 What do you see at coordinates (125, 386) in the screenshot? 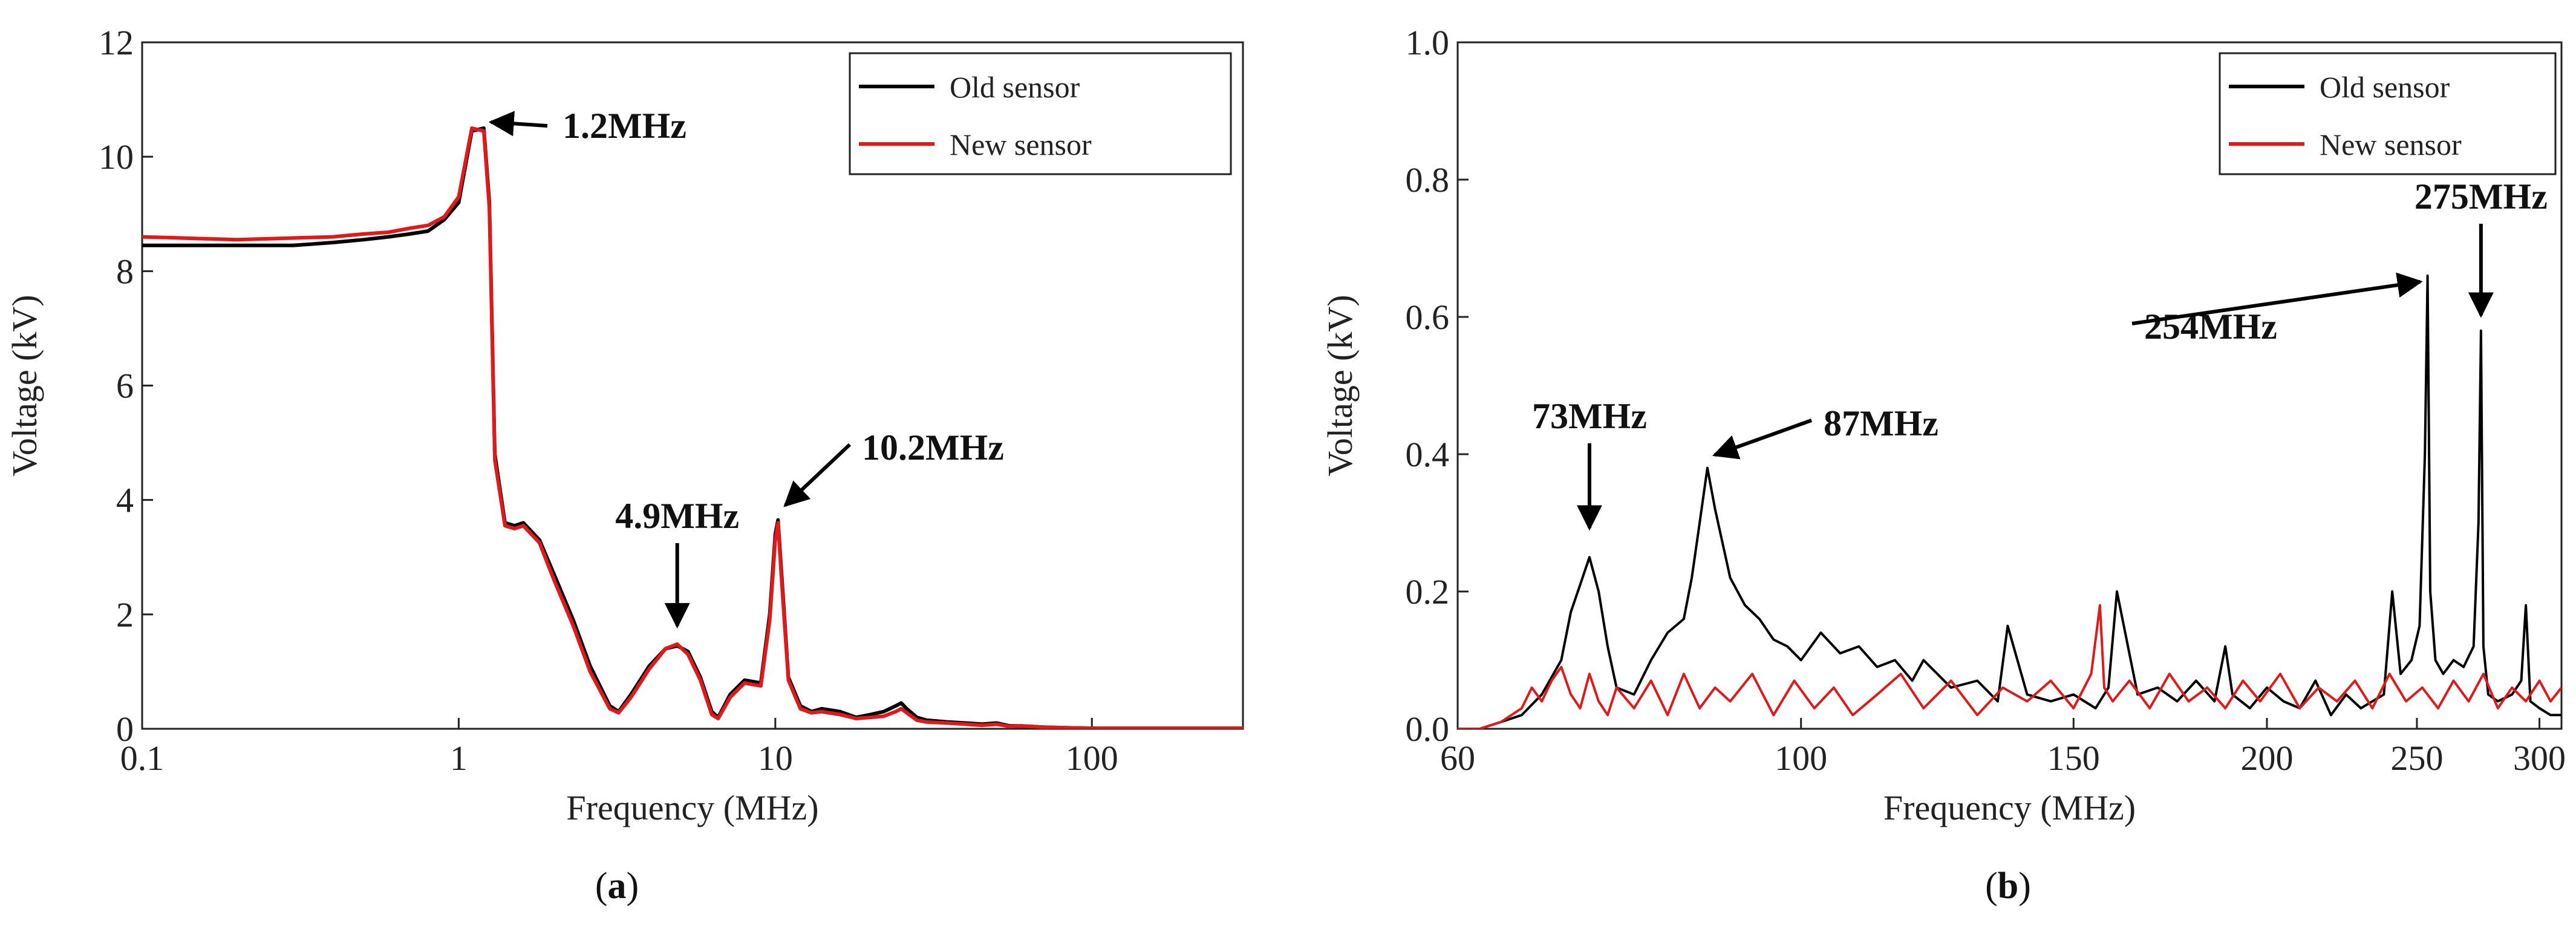
I see `y-tick-label: 6` at bounding box center [125, 386].